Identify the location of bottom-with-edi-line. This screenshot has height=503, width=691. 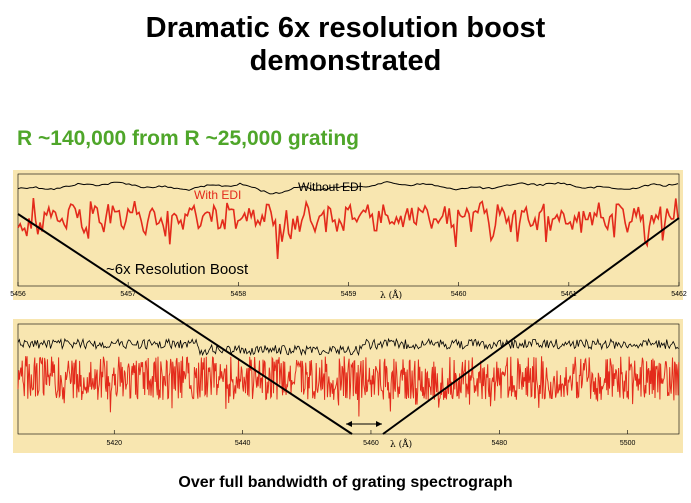
(348, 386).